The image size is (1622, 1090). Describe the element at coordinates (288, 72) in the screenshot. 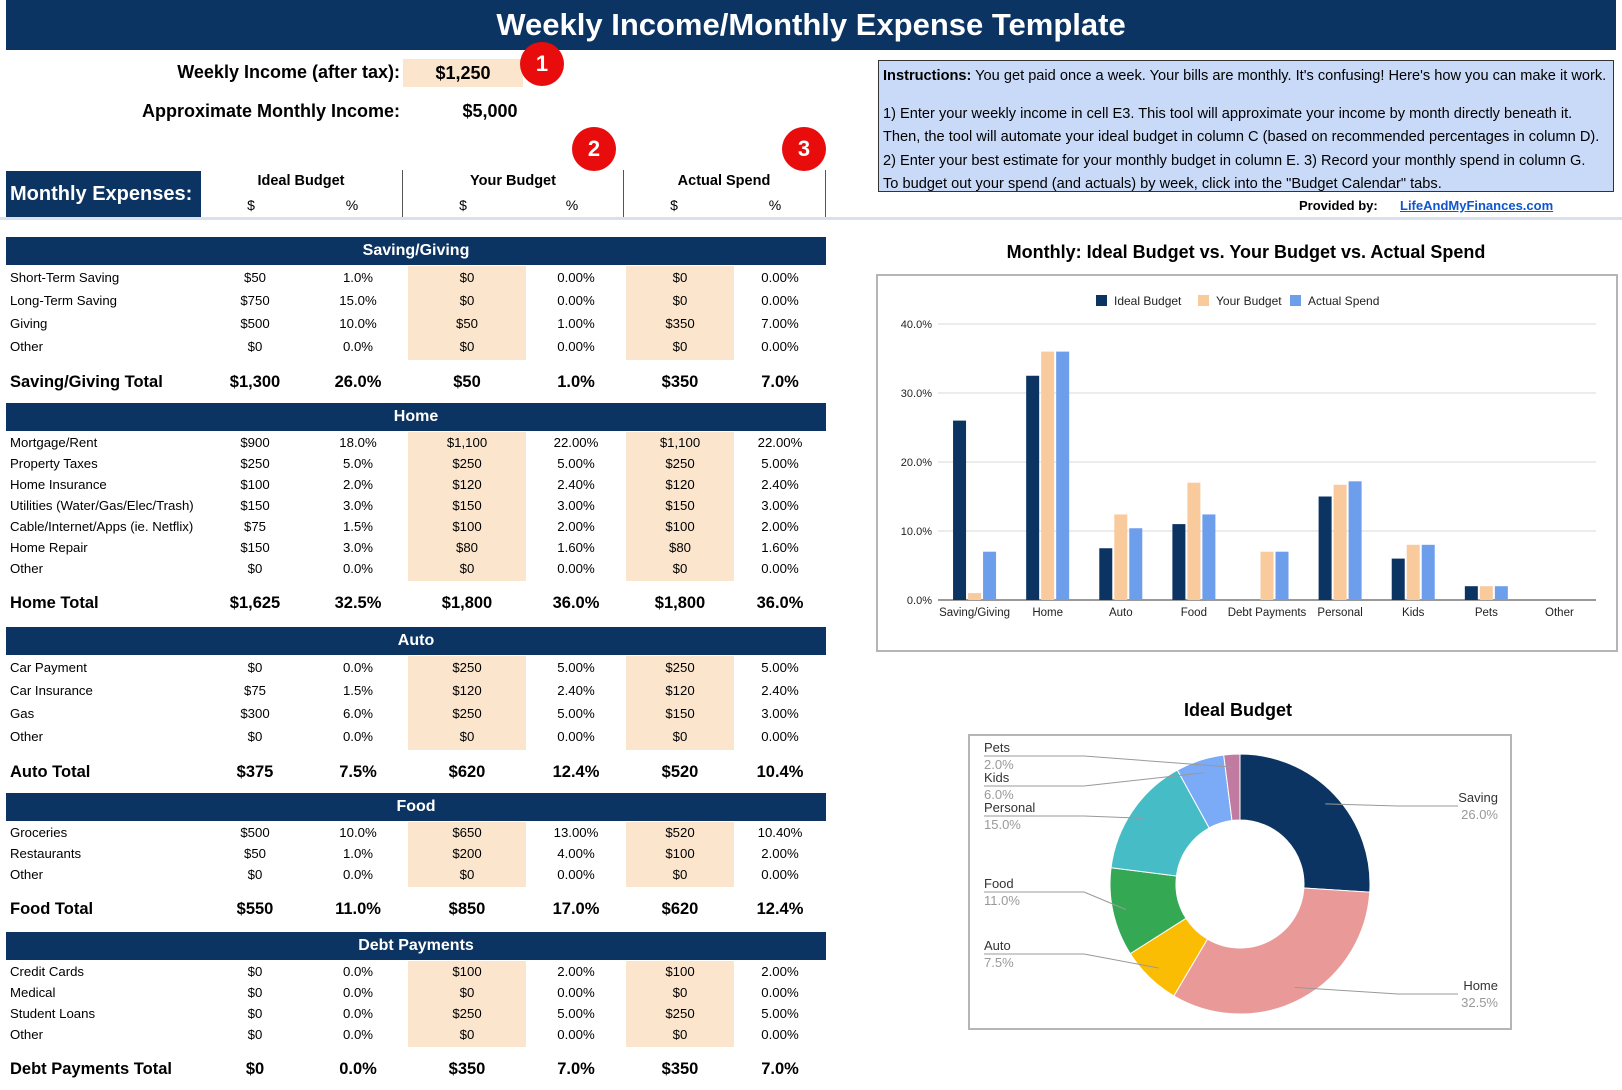

I see `weekly-income-label: Weekly Income (after tax):` at that location.